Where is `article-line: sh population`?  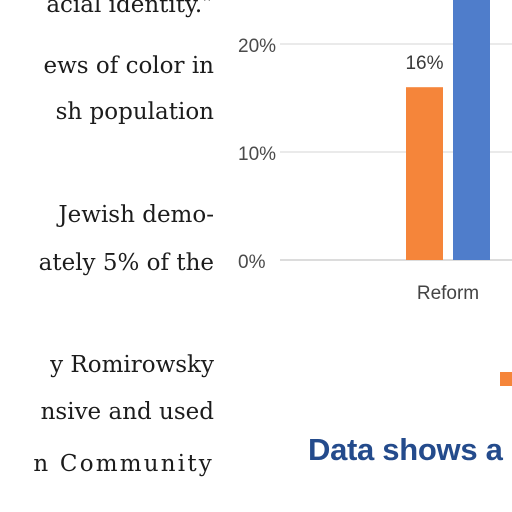 article-line: sh population is located at coordinates (134, 112).